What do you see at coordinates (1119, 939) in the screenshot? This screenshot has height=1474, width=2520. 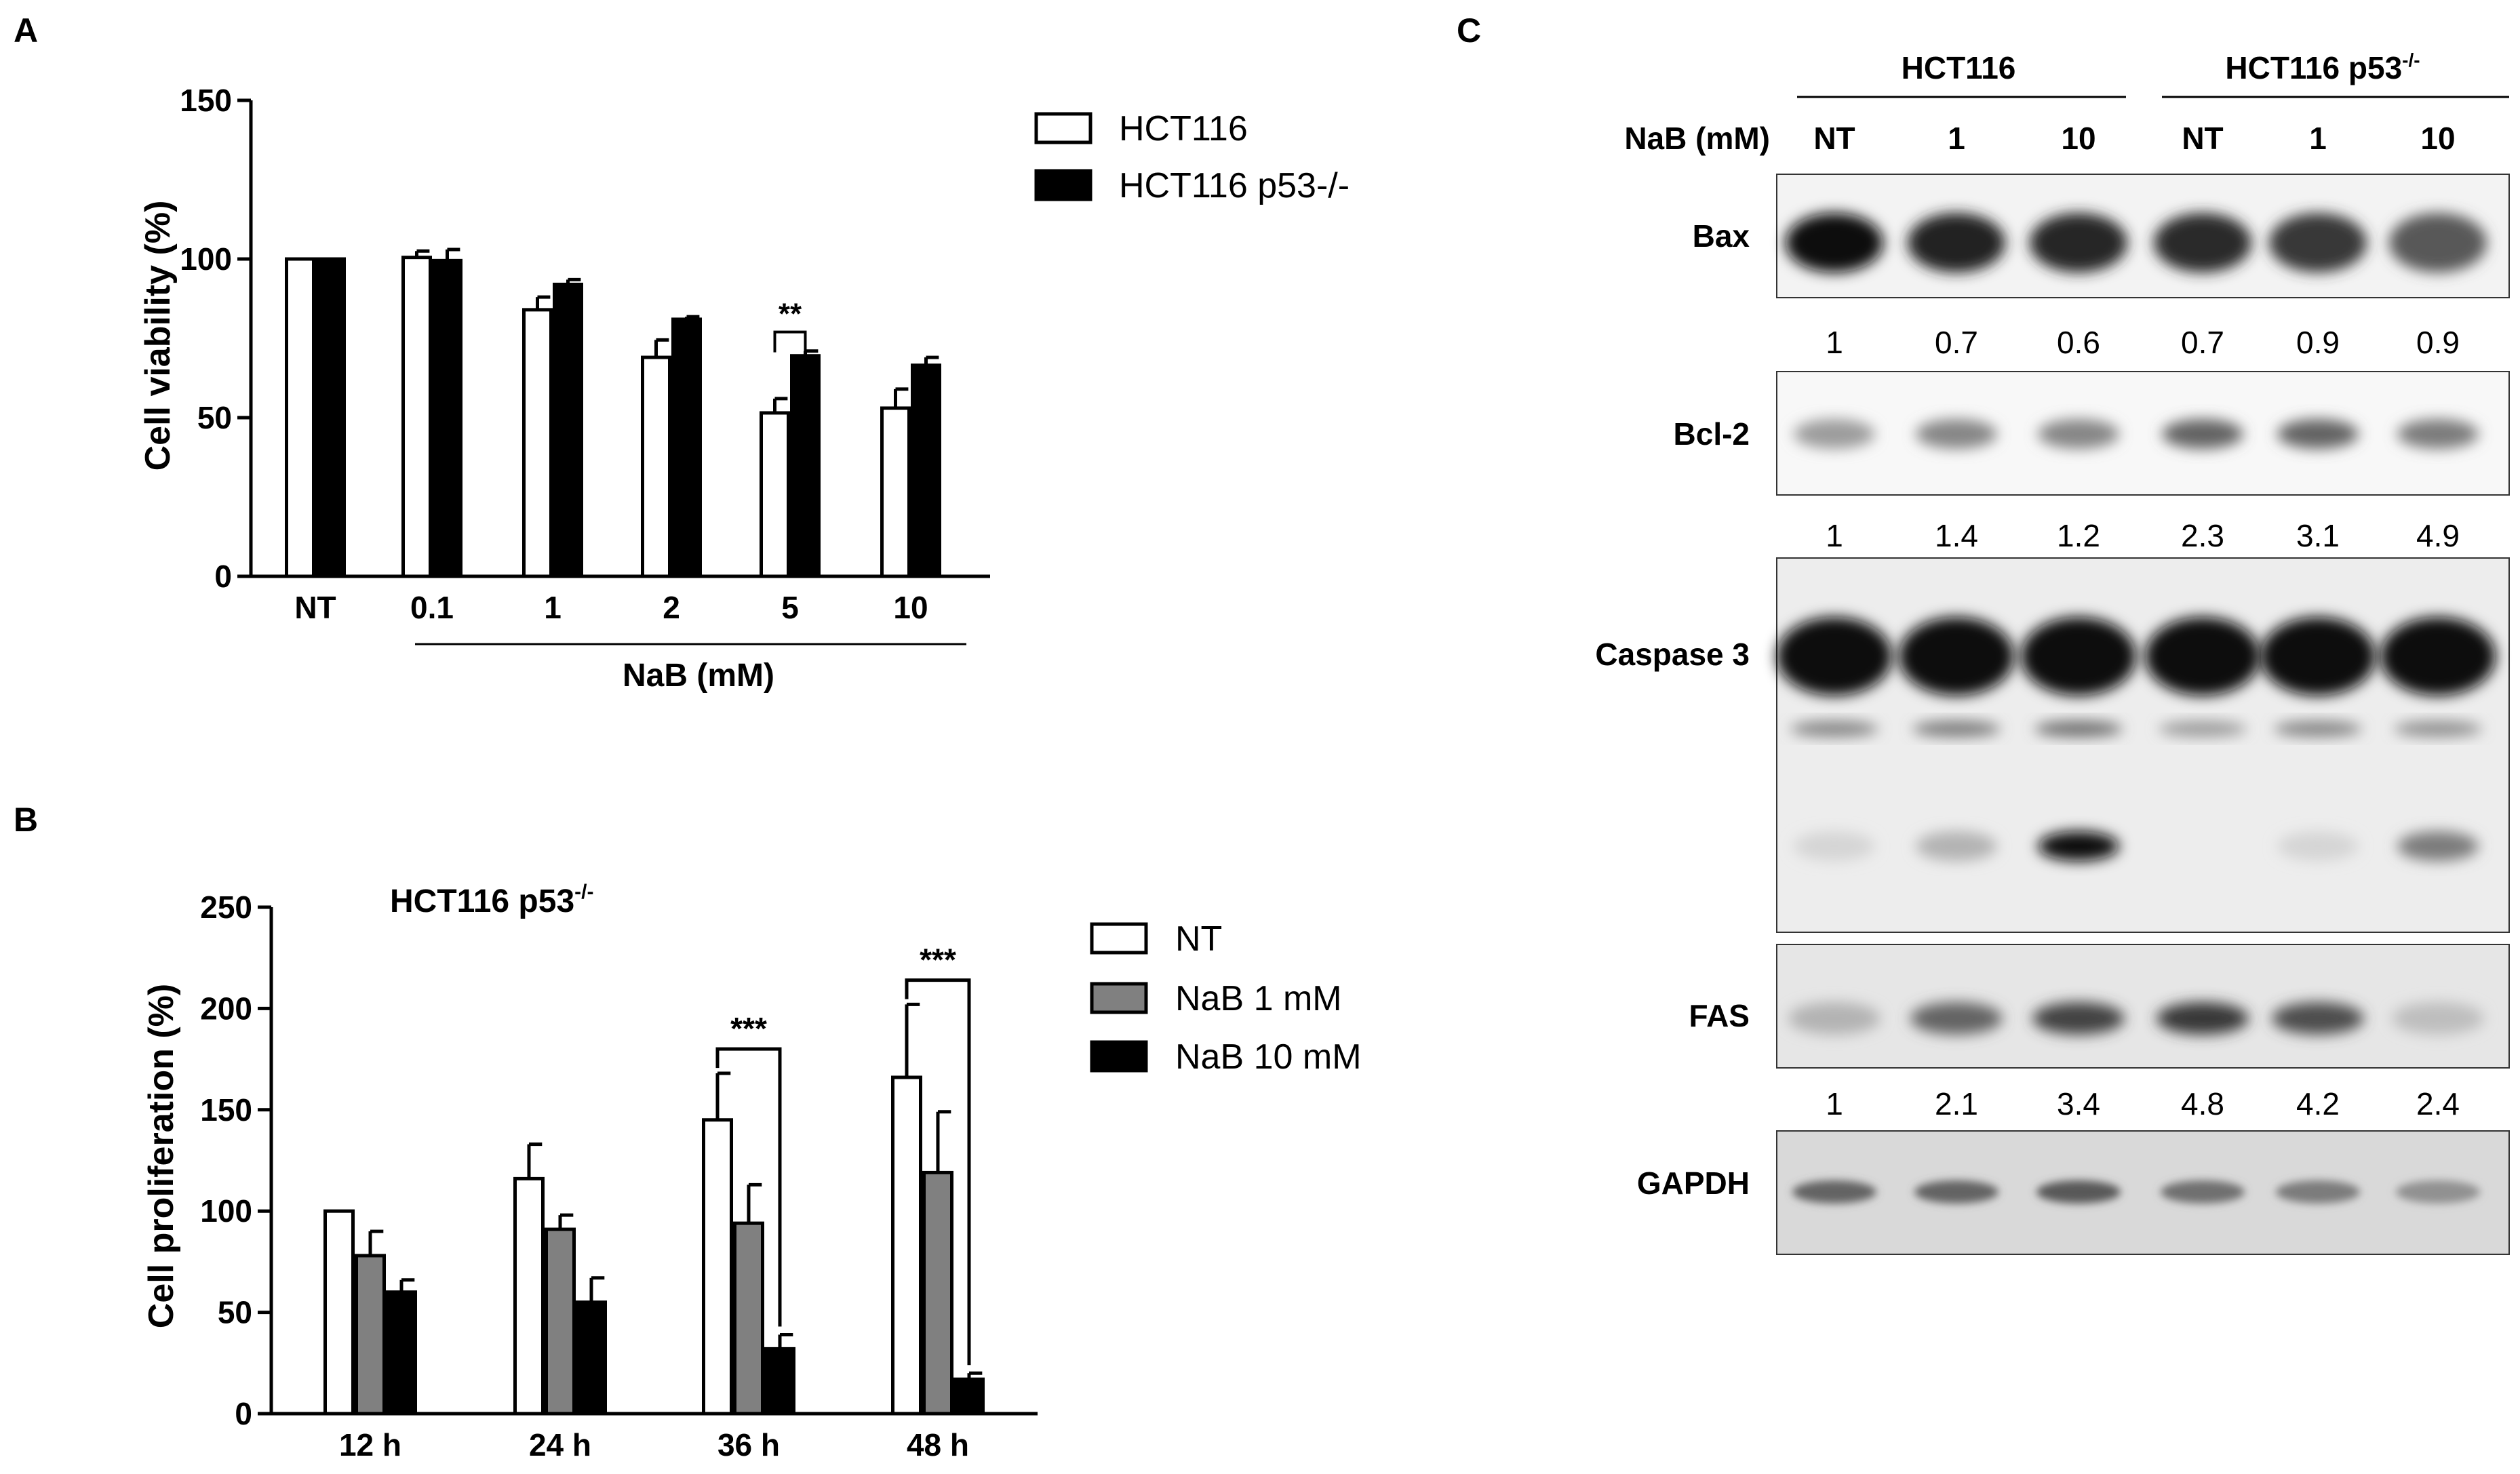 I see `legend-swatch-nt` at bounding box center [1119, 939].